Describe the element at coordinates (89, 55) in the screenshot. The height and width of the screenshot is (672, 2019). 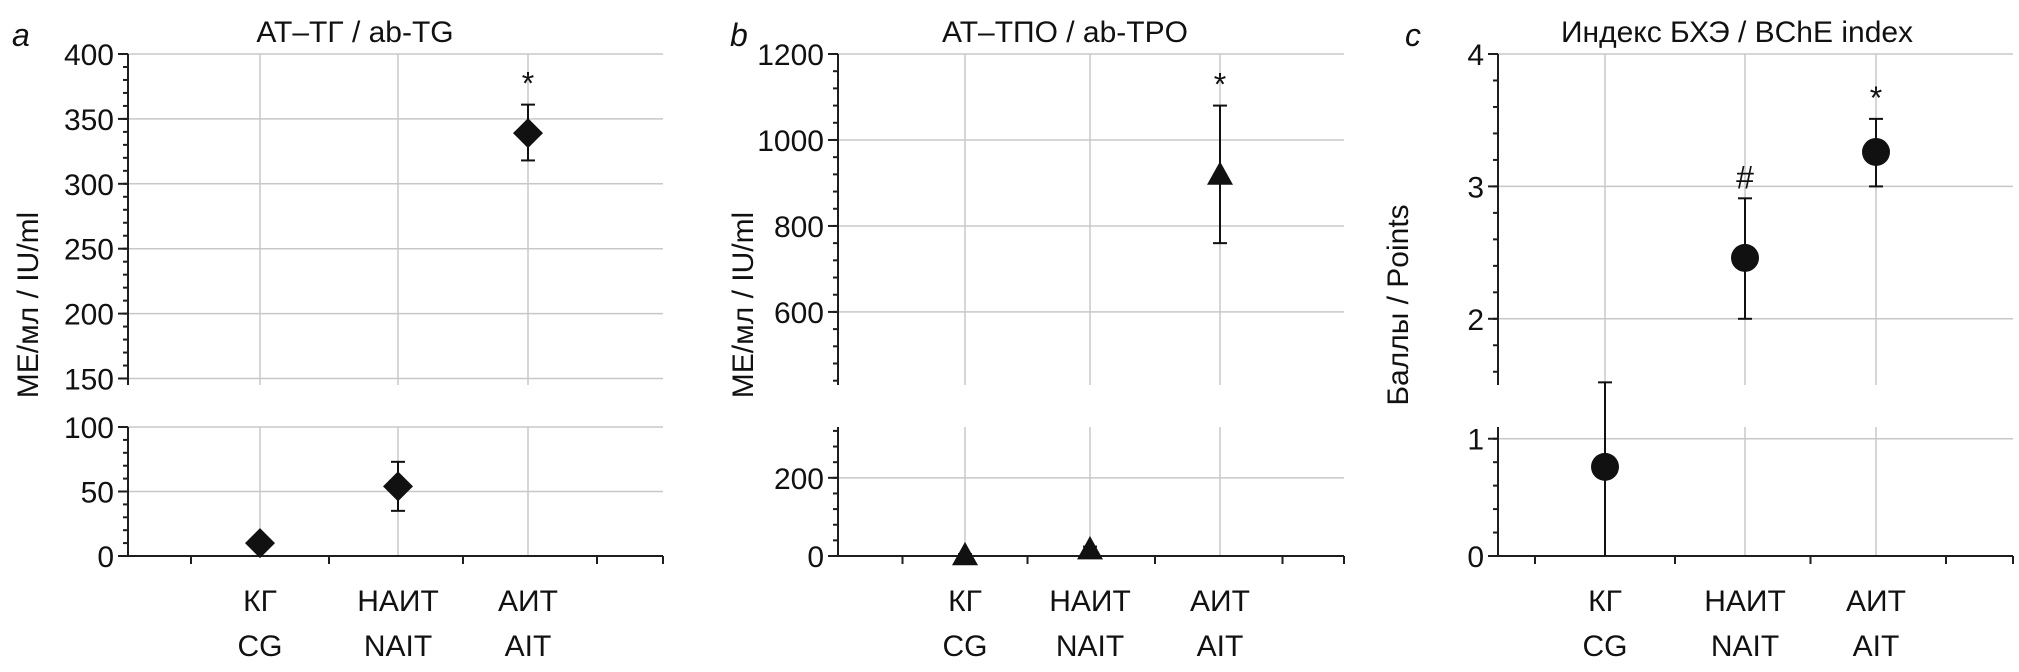
I see `y-tick-label: 400` at that location.